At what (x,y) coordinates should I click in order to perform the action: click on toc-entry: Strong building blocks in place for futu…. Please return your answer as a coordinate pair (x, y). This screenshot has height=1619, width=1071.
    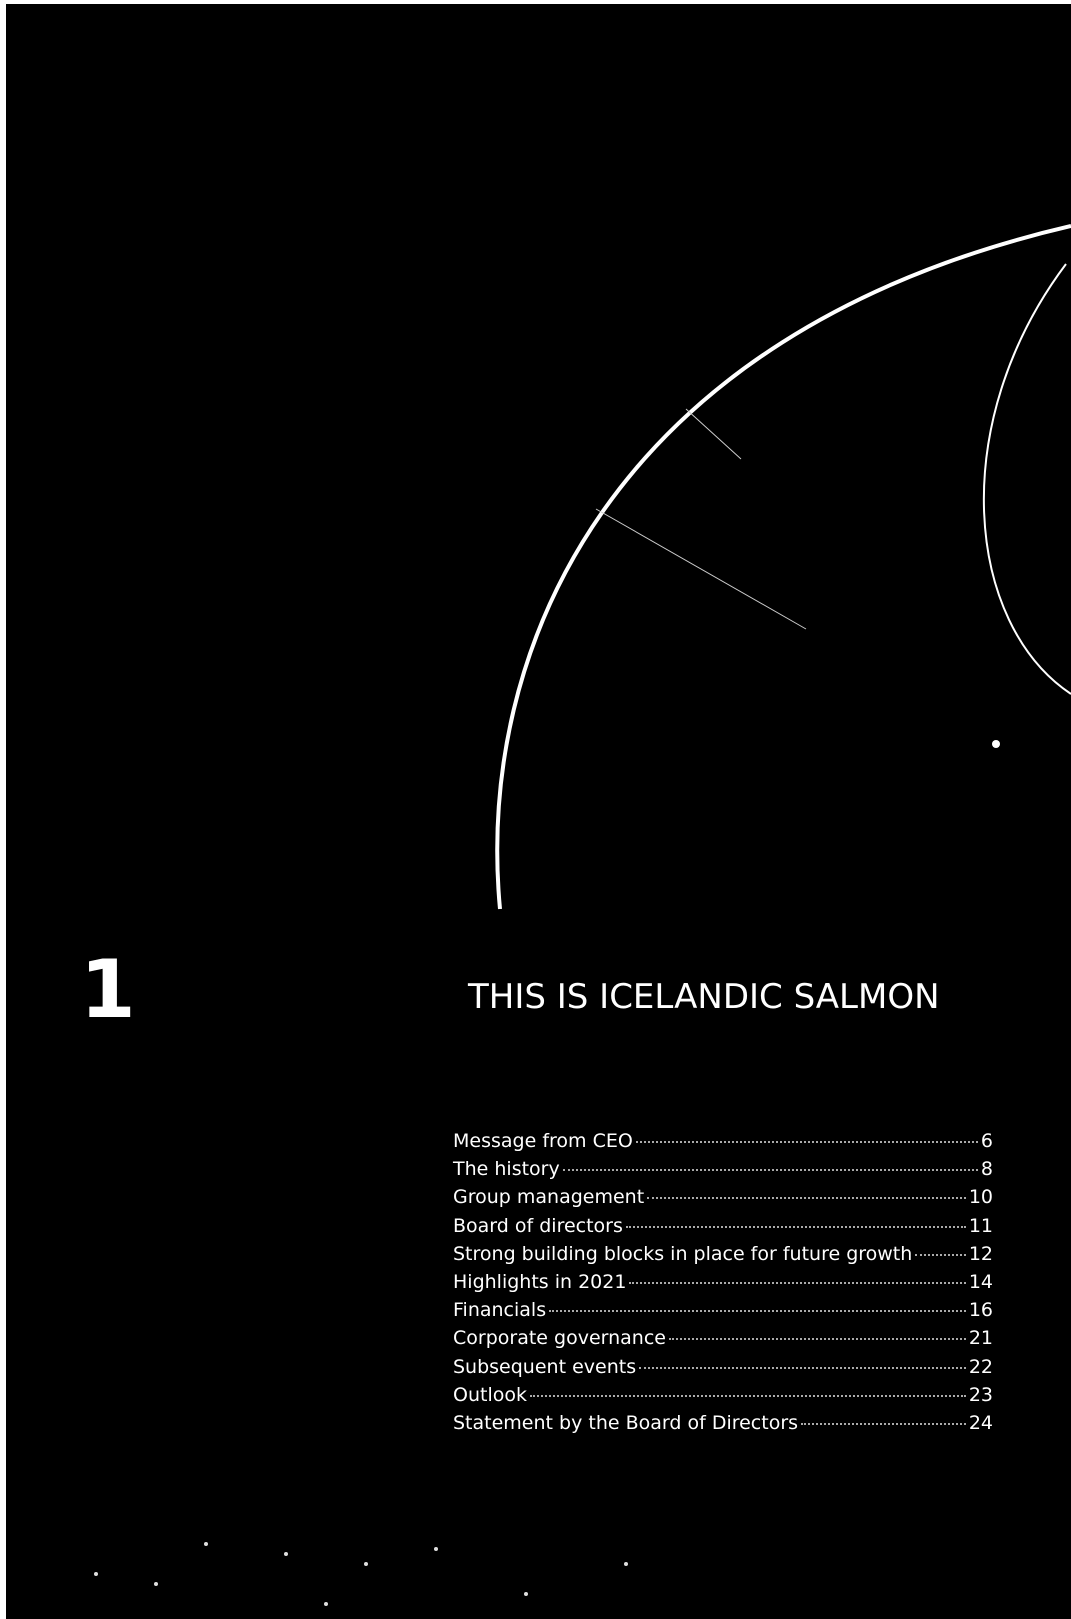
    Looking at the image, I should click on (723, 1257).